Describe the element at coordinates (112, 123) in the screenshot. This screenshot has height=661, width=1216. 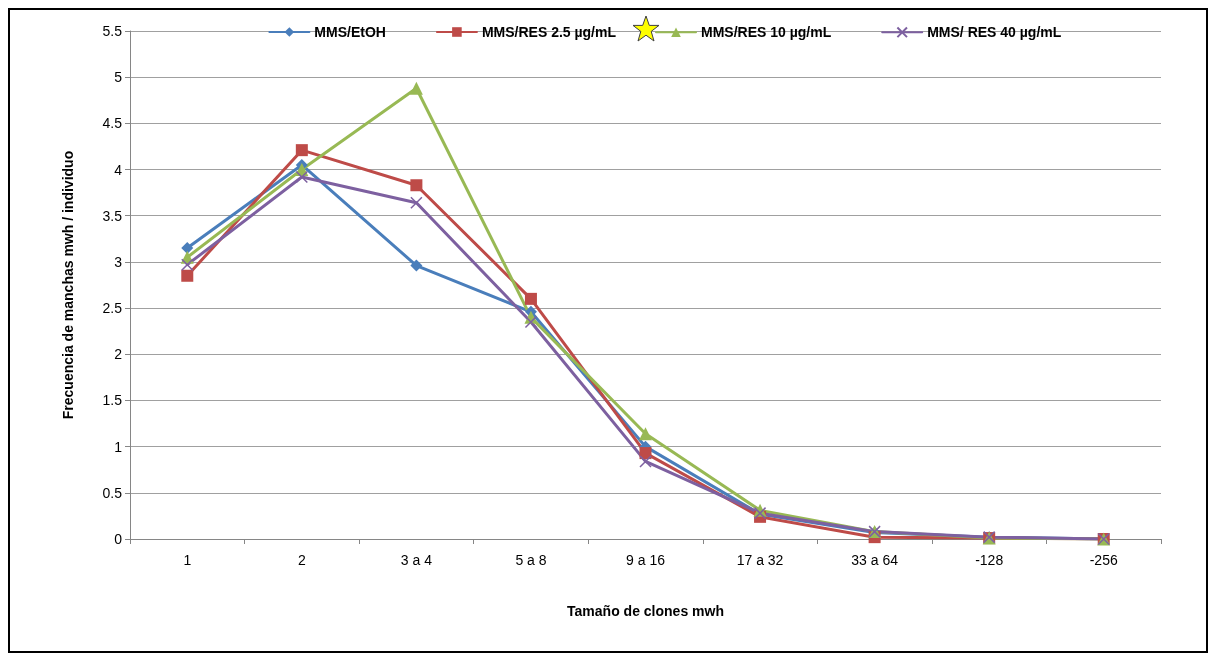
I see `y-tick-label: 4.5` at that location.